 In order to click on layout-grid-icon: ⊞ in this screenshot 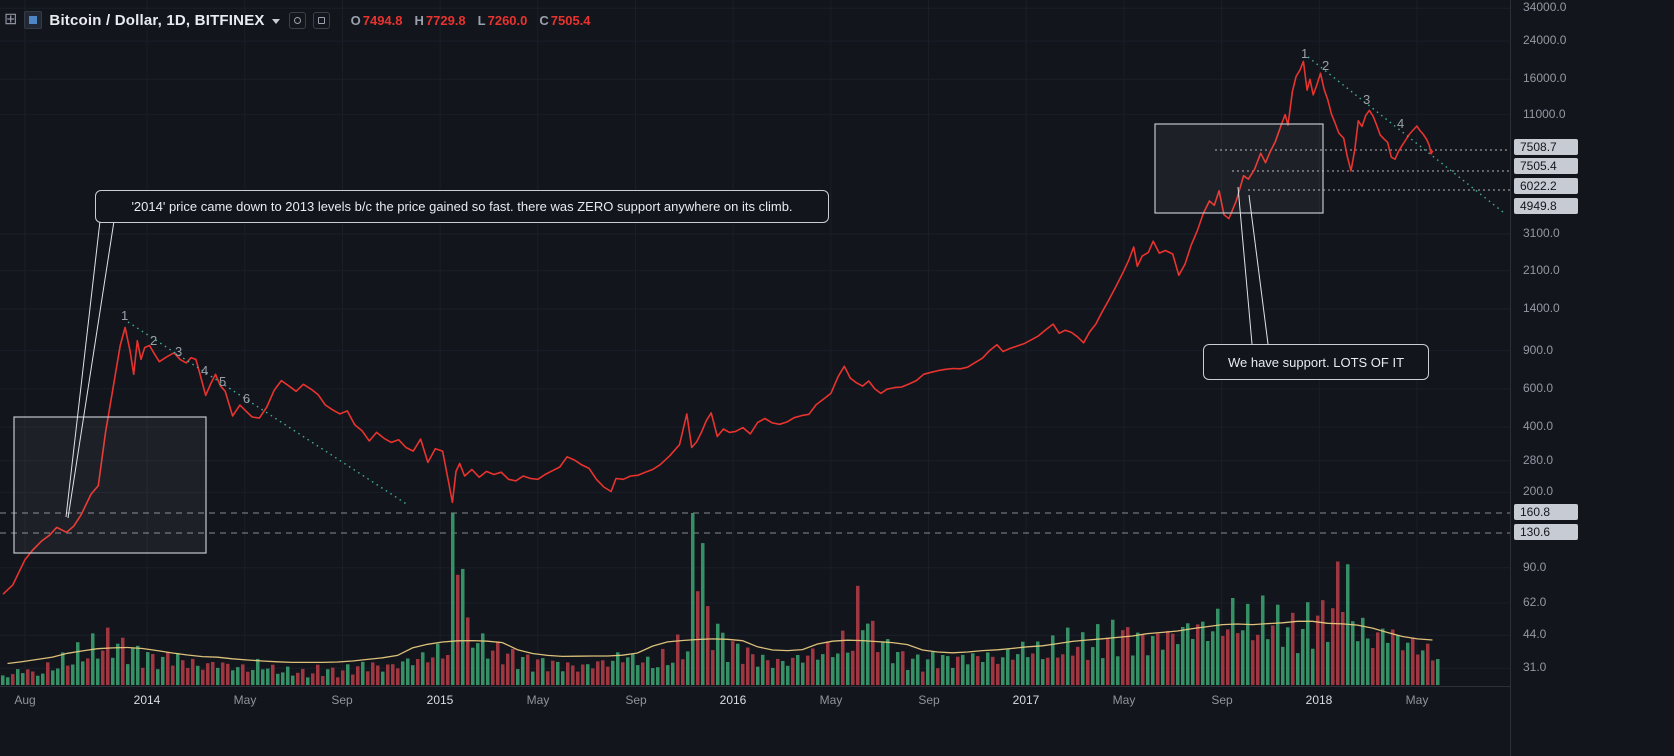, I will do `click(11, 19)`.